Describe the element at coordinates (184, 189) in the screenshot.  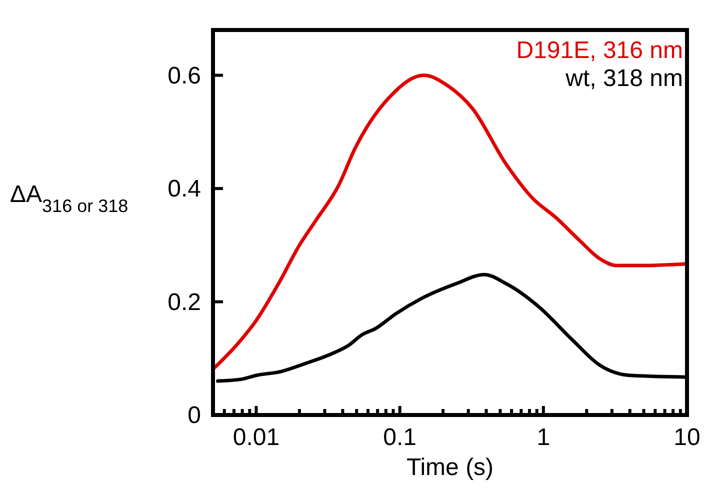
I see `y-tick-label: 0.4` at that location.